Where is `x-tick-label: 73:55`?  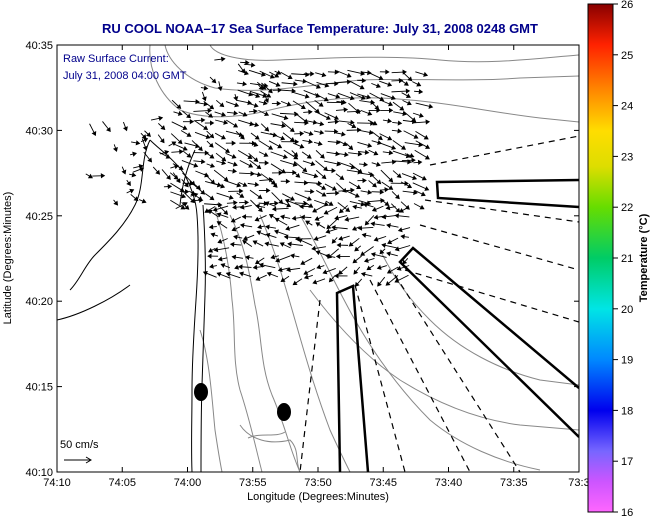 x-tick-label: 73:55 is located at coordinates (253, 483).